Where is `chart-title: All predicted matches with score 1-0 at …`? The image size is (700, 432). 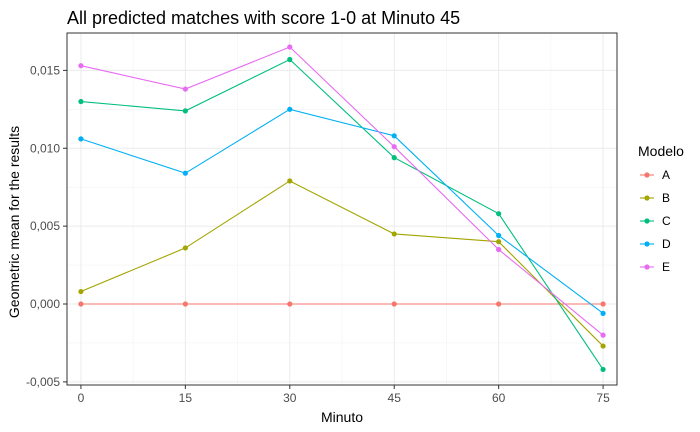
chart-title: All predicted matches with score 1-0 at … is located at coordinates (263, 18).